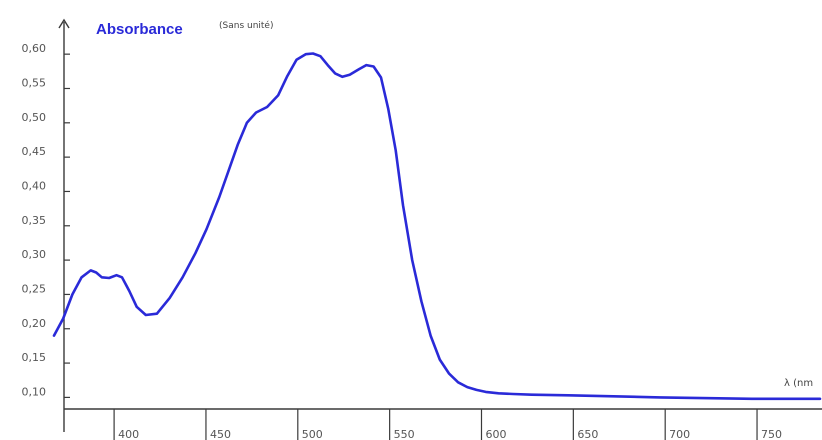 Image resolution: width=822 pixels, height=440 pixels. What do you see at coordinates (587, 434) in the screenshot?
I see `x-tick-label: 650` at bounding box center [587, 434].